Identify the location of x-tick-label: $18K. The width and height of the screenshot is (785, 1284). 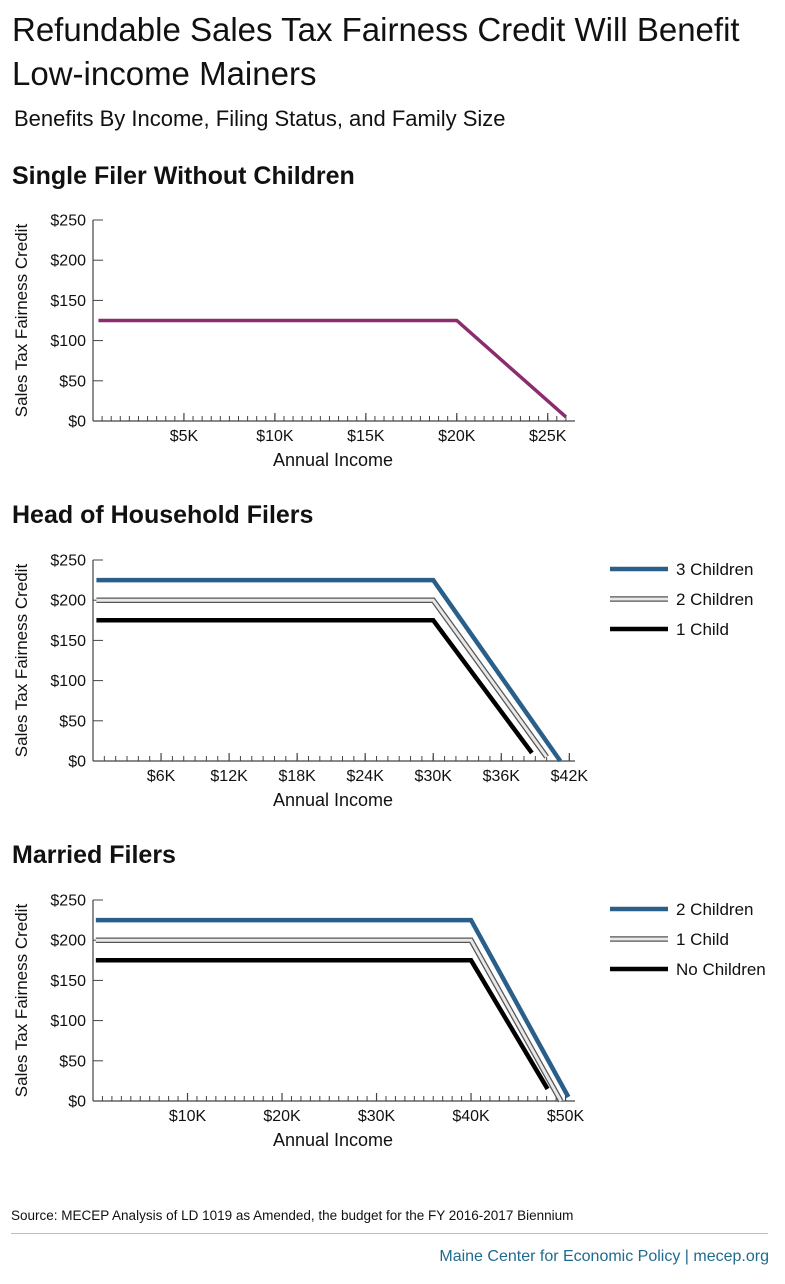
(297, 776).